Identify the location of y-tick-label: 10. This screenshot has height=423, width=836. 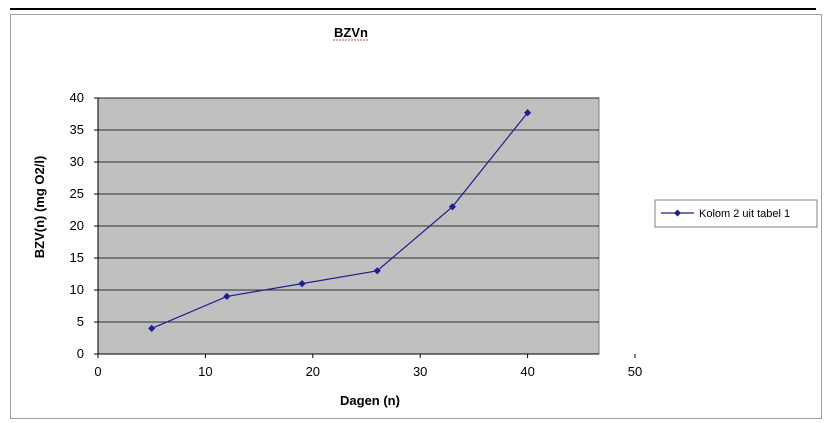
(77, 289).